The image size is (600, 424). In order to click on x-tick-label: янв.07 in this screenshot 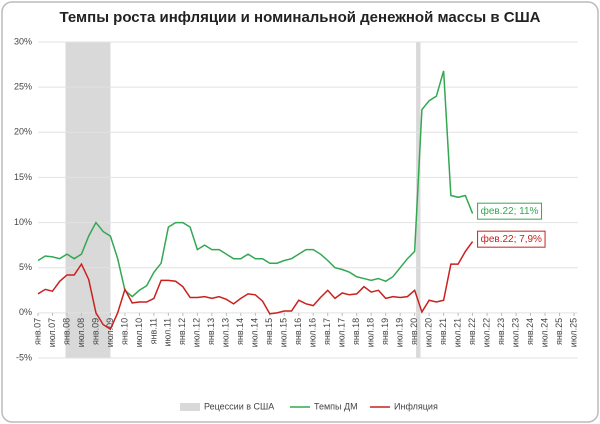, I will do `click(37, 331)`.